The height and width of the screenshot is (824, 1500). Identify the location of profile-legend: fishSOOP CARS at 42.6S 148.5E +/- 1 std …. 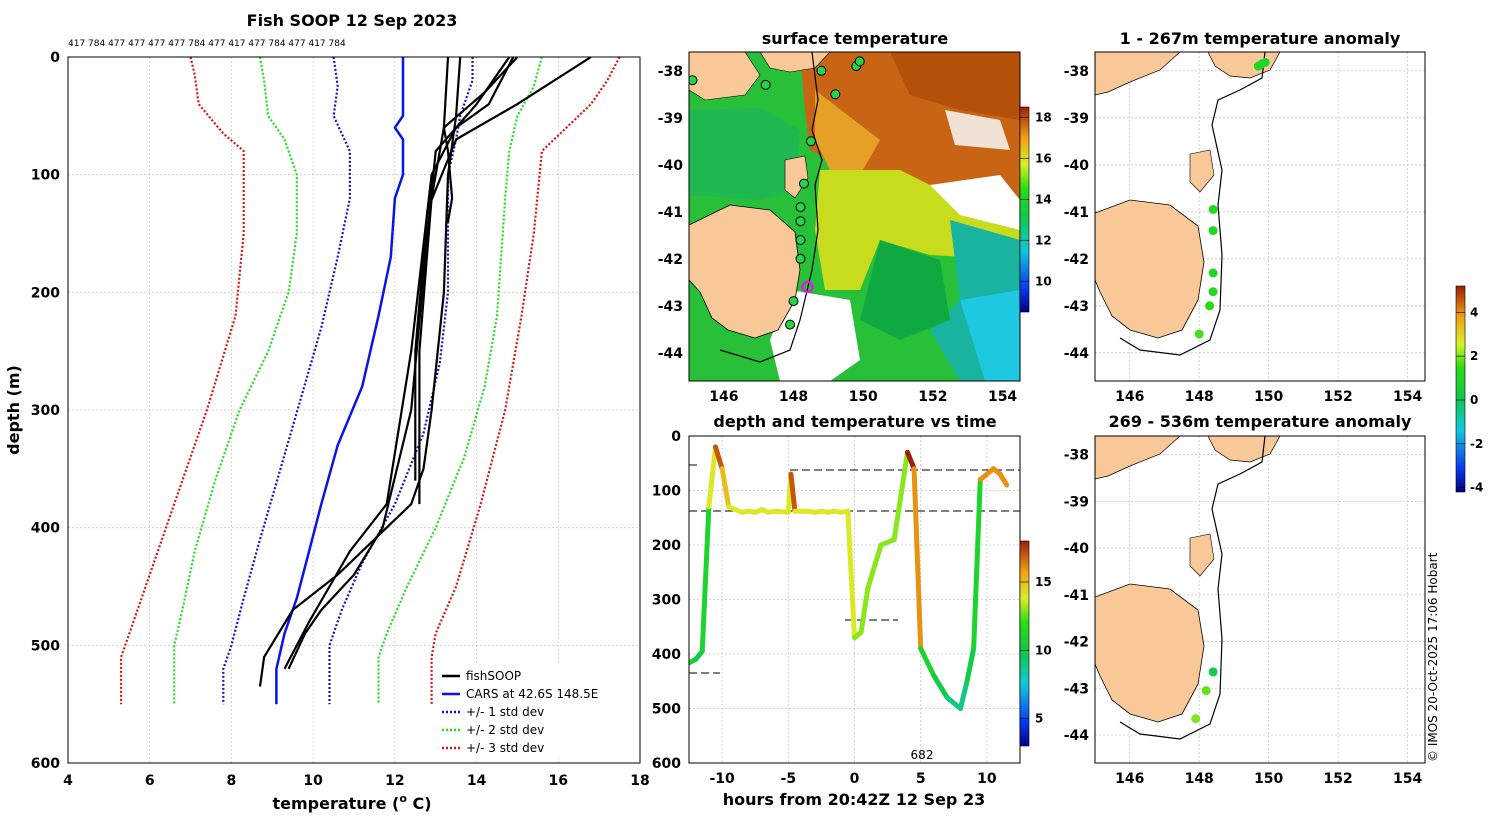
(537, 711).